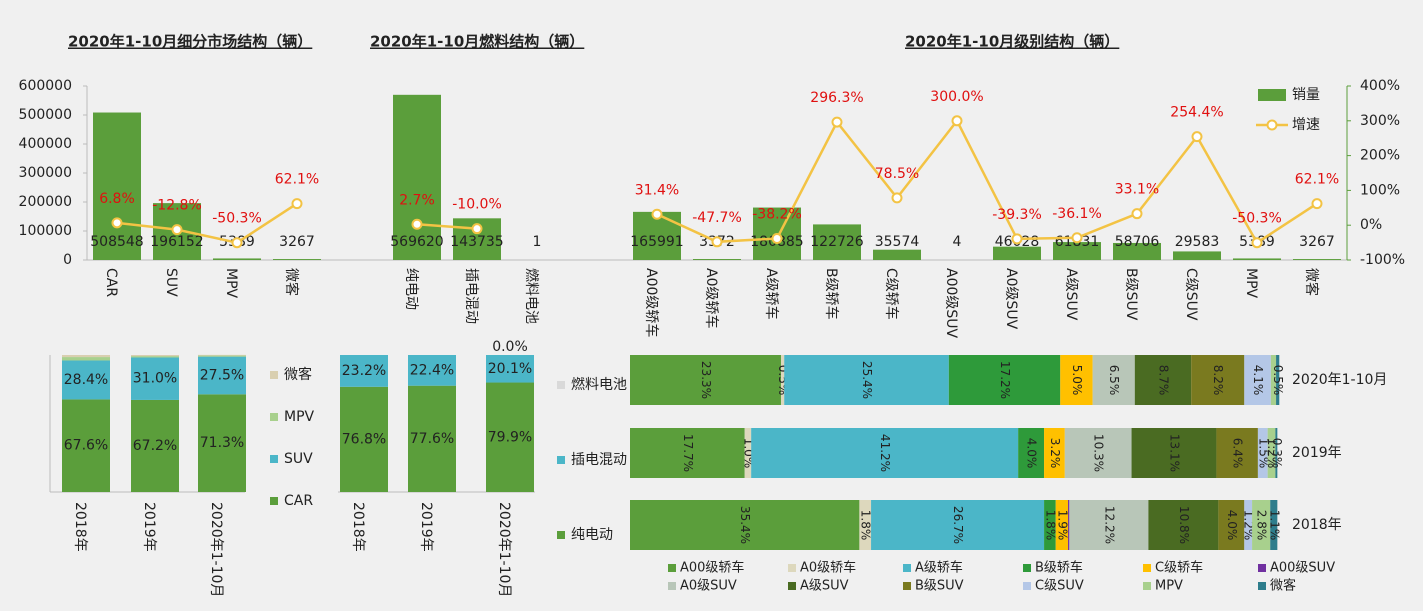 Image resolution: width=1423 pixels, height=611 pixels. I want to click on value-label: 29583, so click(1197, 242).